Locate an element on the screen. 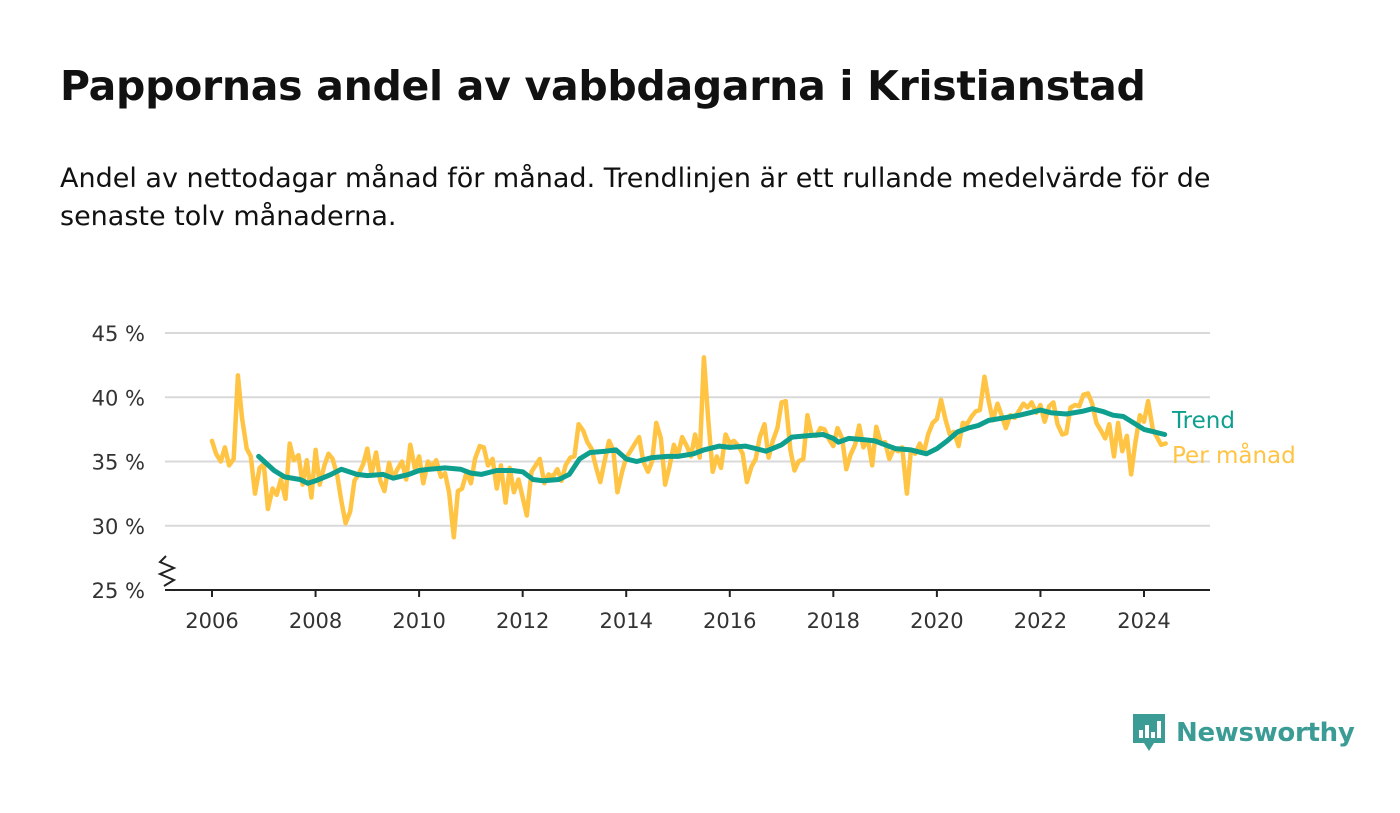 The width and height of the screenshot is (1400, 813). x-tick-label: 2016 is located at coordinates (729, 621).